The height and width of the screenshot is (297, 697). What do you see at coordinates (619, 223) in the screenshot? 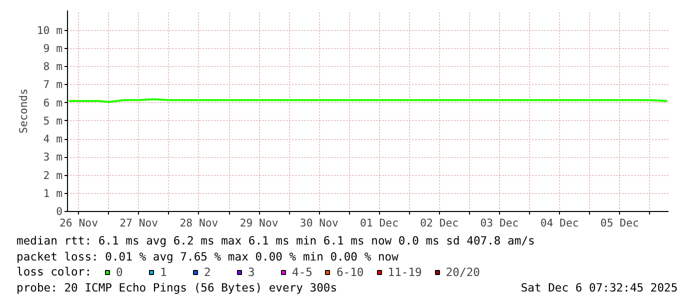
I see `x-tick-label: 05 Dec` at bounding box center [619, 223].